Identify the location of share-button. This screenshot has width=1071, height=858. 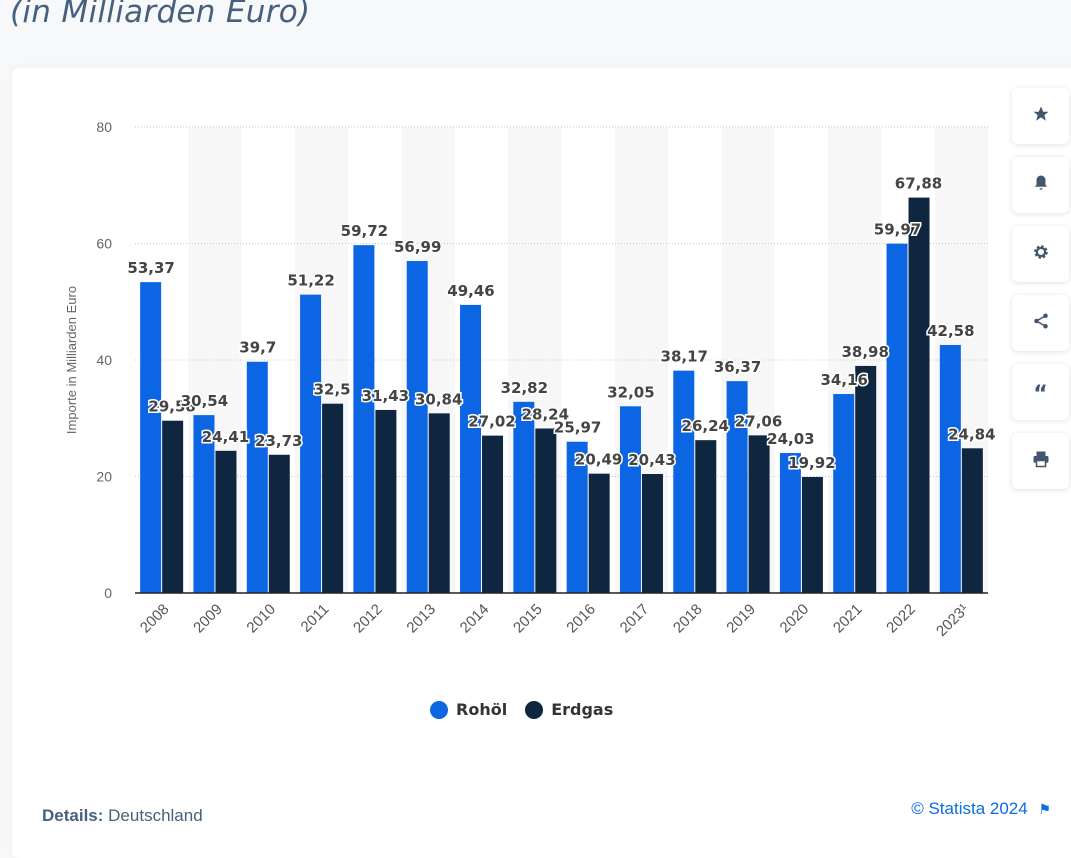
(1040, 323).